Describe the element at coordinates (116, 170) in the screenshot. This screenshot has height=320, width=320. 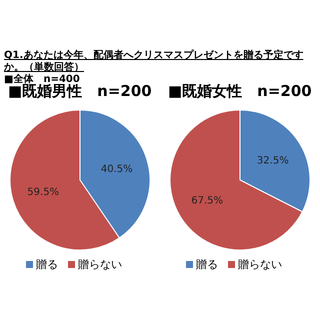
I see `data-label: 40.5%` at that location.